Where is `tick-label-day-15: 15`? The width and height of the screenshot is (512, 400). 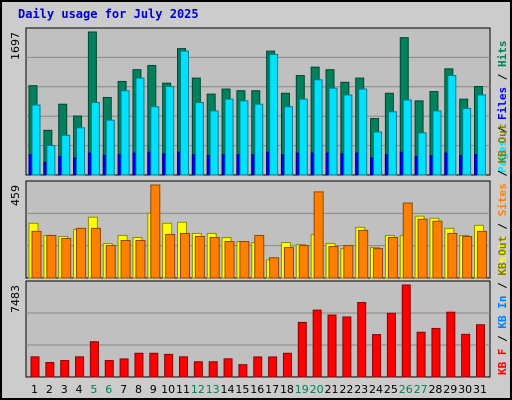
tick-label-day-15: 15 is located at coordinates (242, 389).